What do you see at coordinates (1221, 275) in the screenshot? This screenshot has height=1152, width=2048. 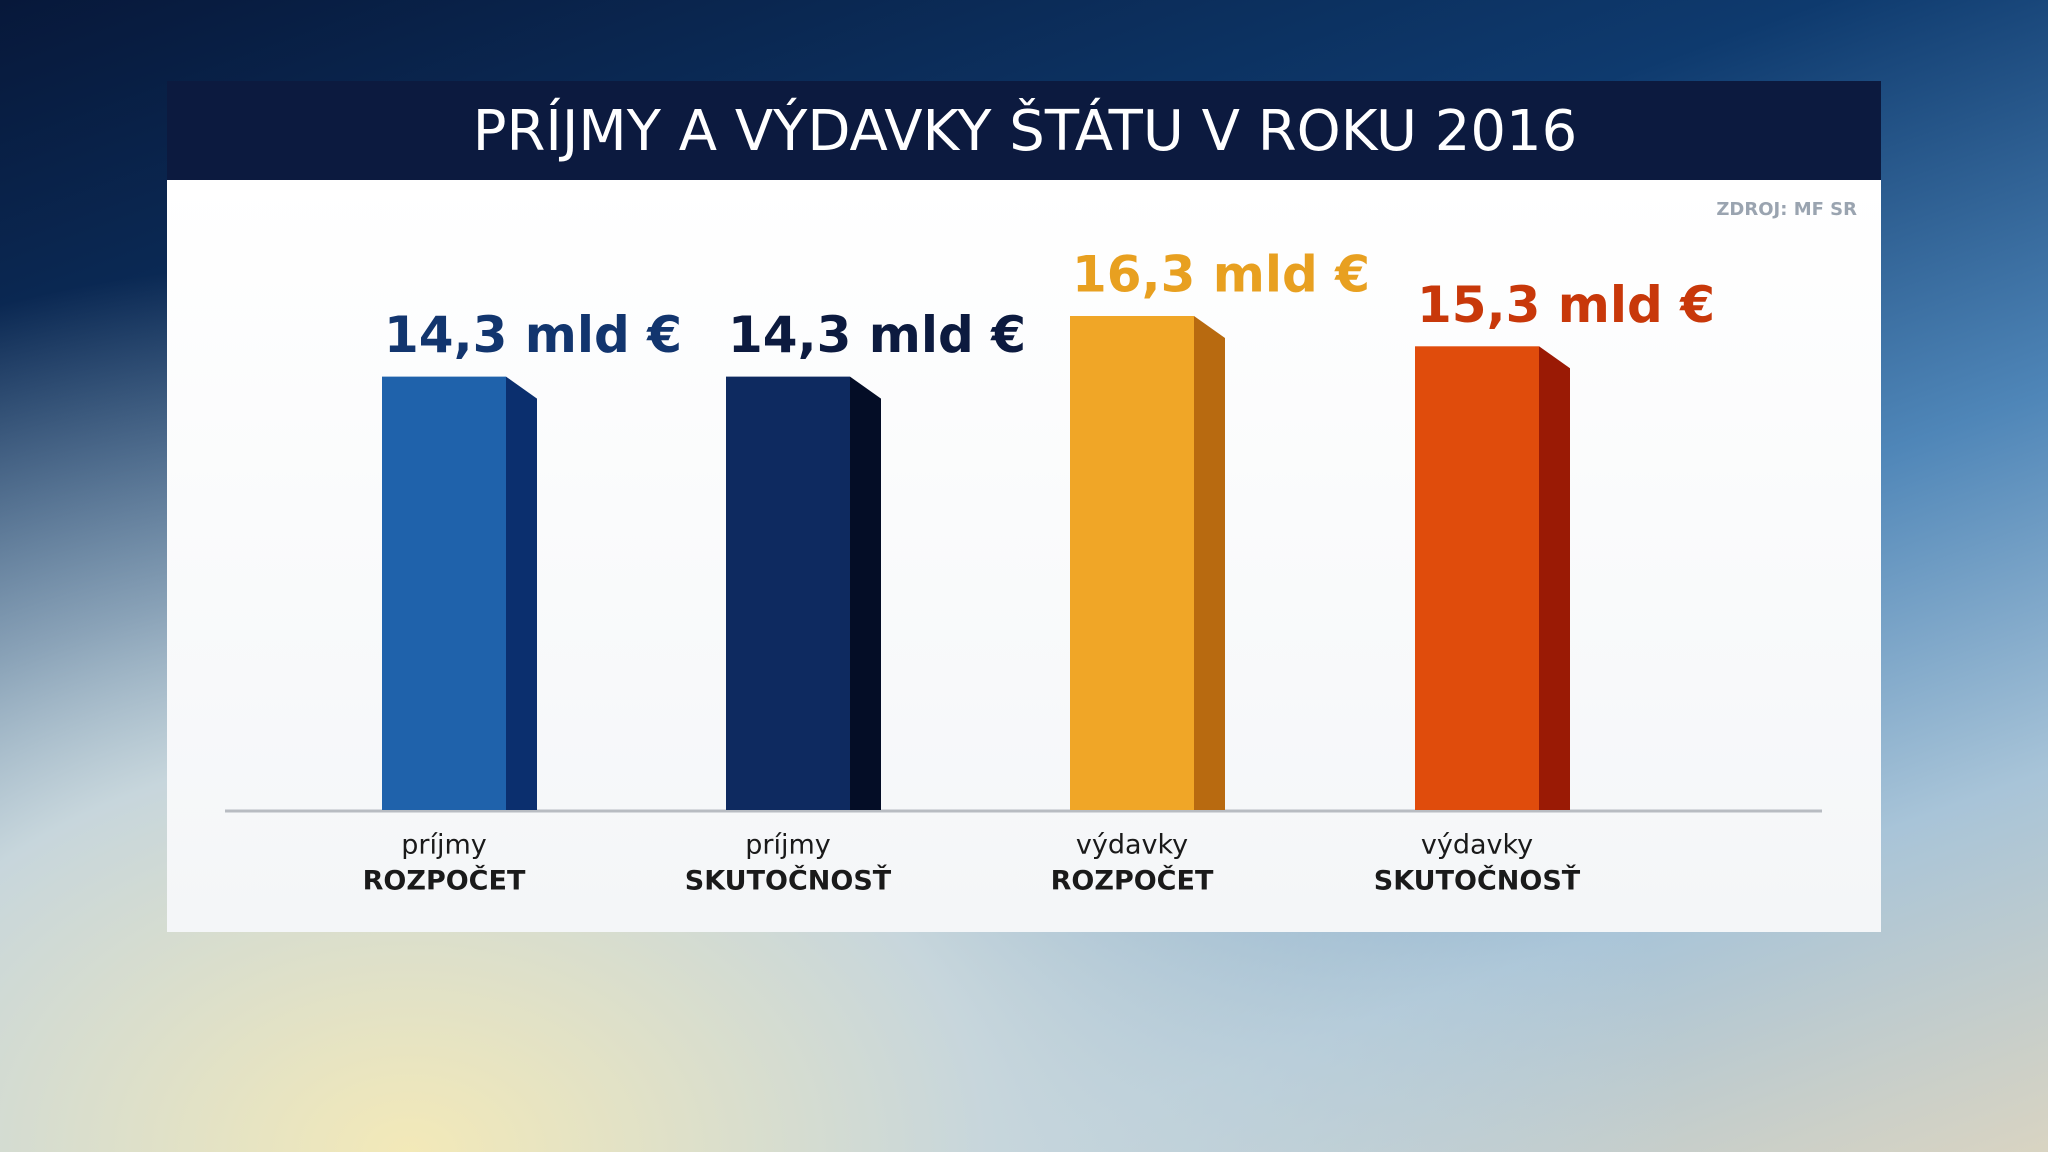 I see `value-label: 16,3 mld €` at bounding box center [1221, 275].